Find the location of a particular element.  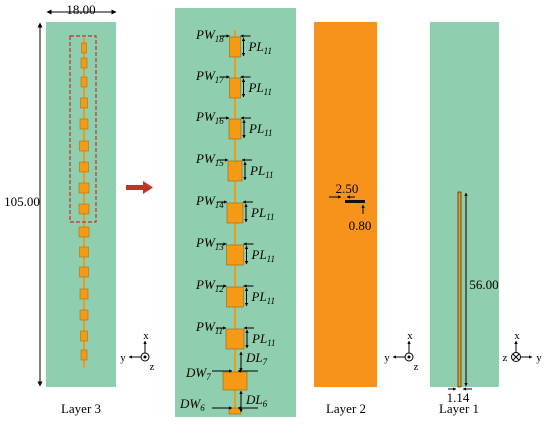

layer3-length-label: 105.00 is located at coordinates (22, 201).